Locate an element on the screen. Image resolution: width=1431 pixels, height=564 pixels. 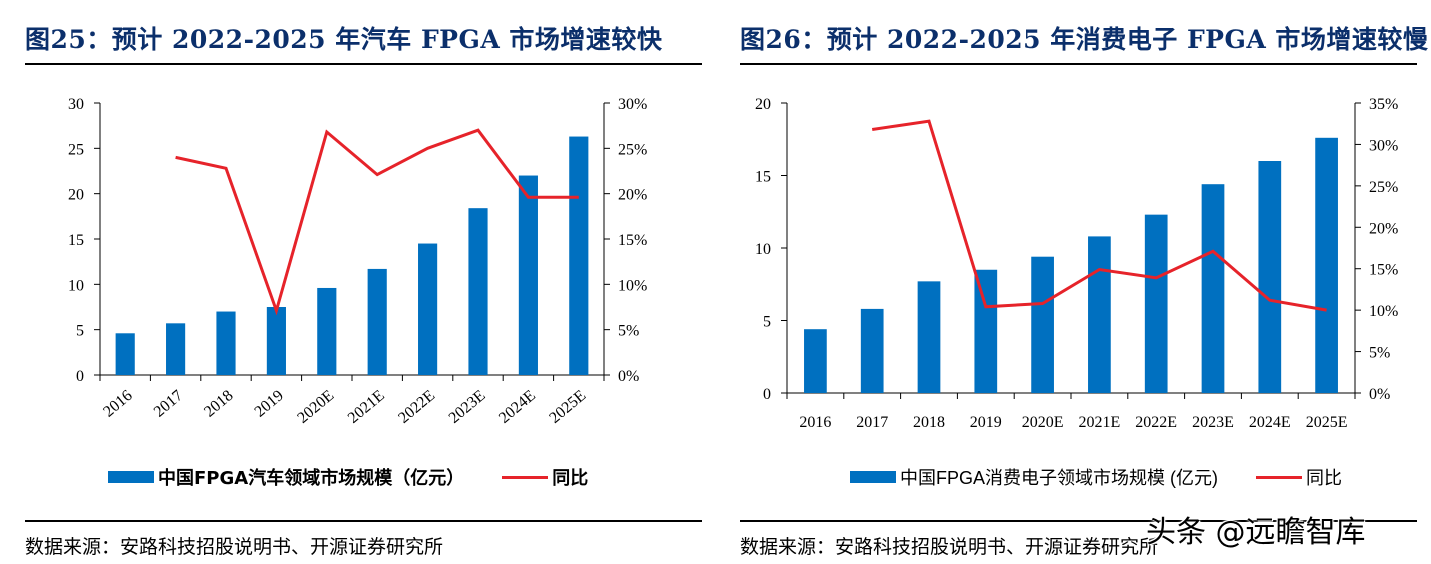
right-bar-2025E is located at coordinates (1326, 265).